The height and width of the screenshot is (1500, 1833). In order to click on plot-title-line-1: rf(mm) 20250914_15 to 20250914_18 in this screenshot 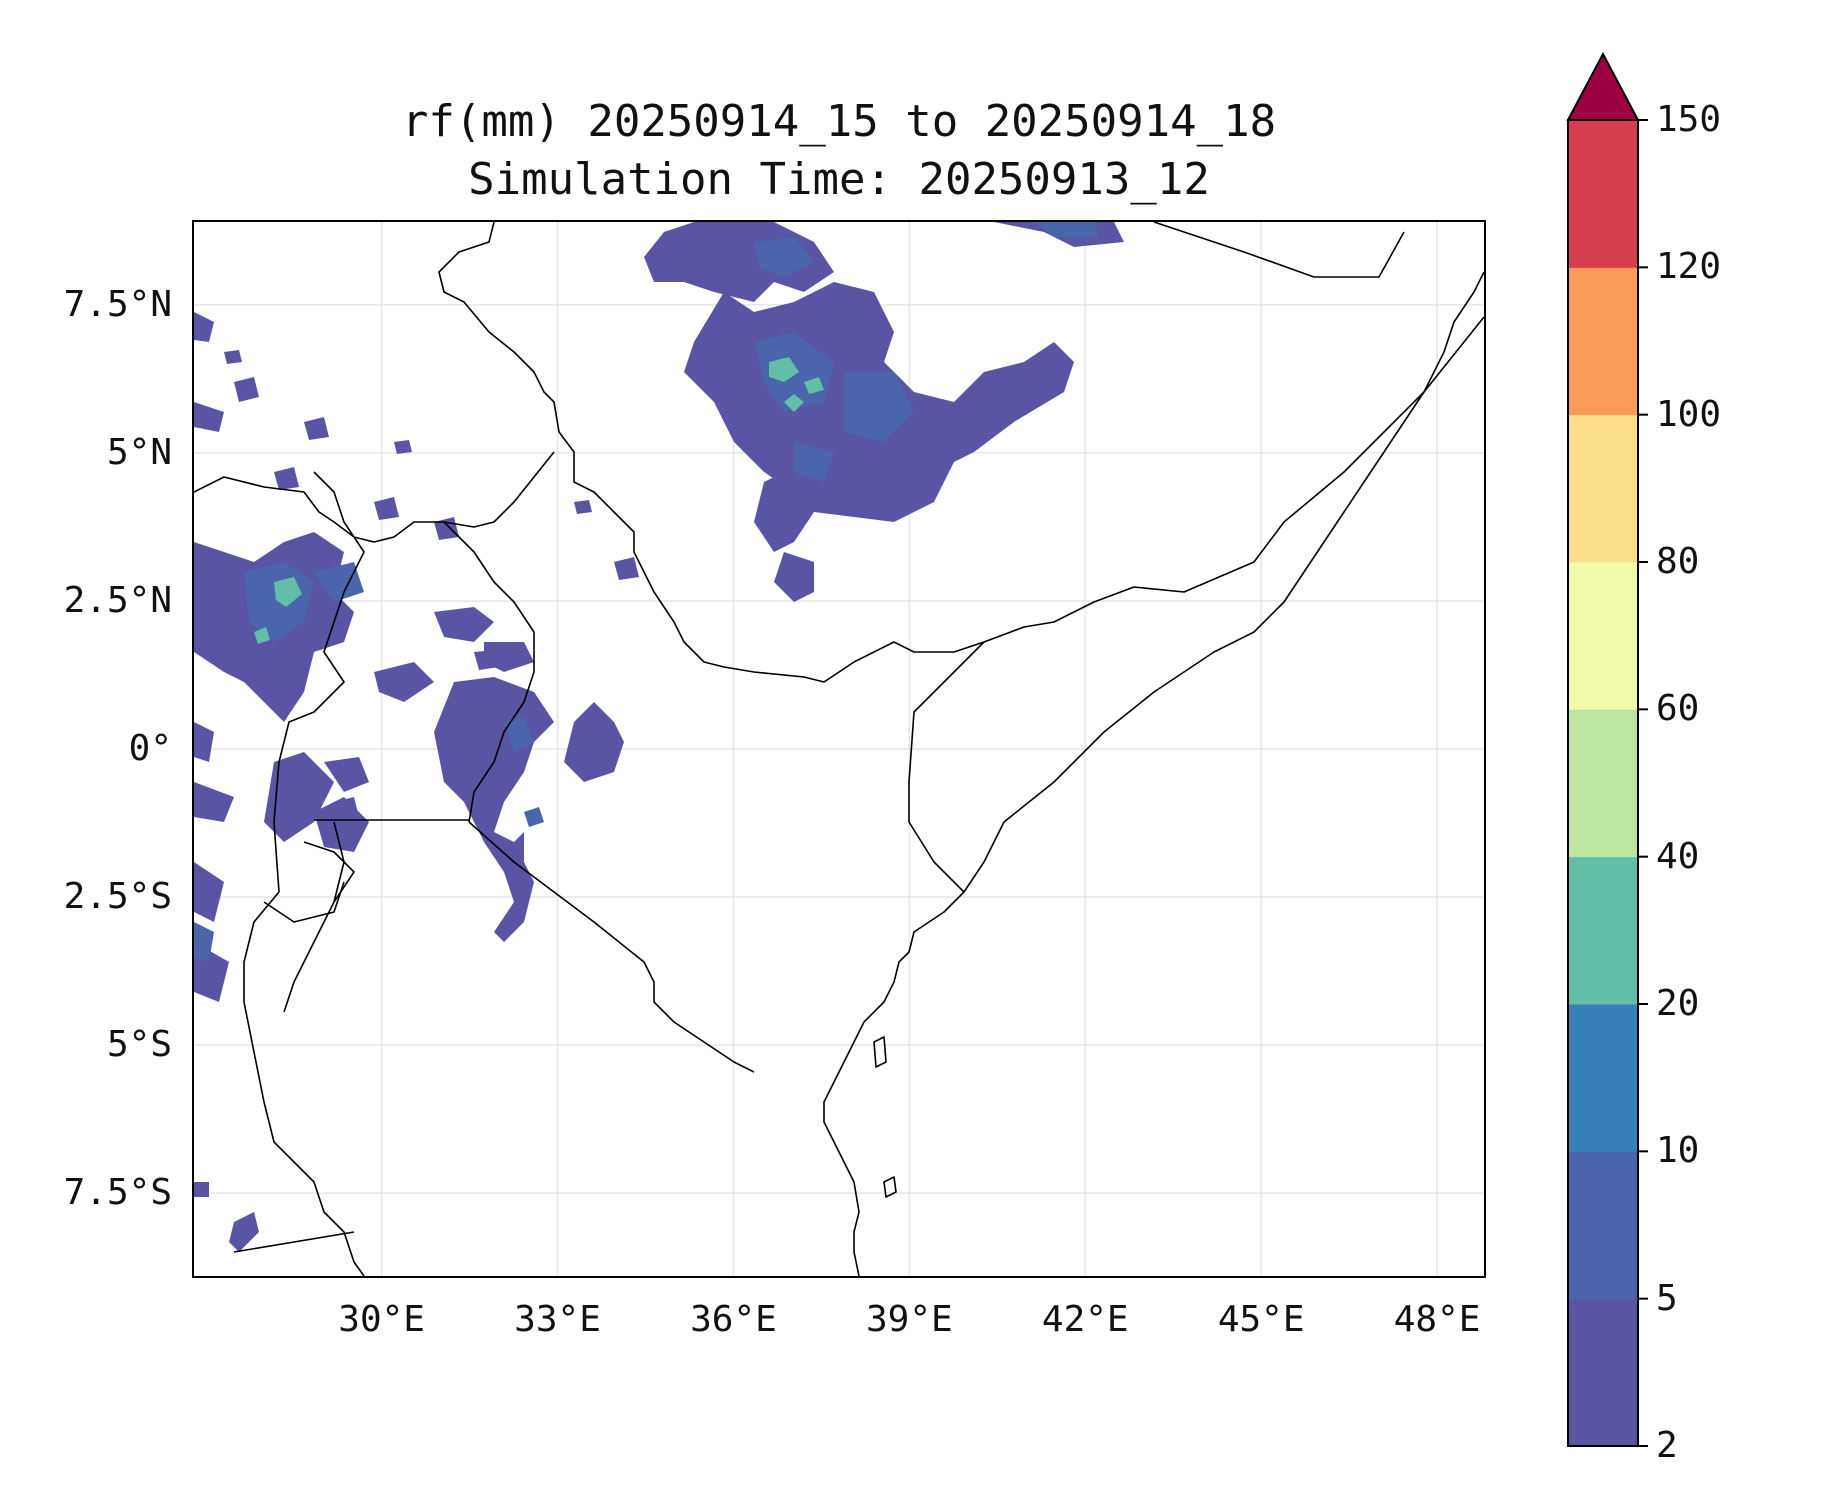, I will do `click(839, 121)`.